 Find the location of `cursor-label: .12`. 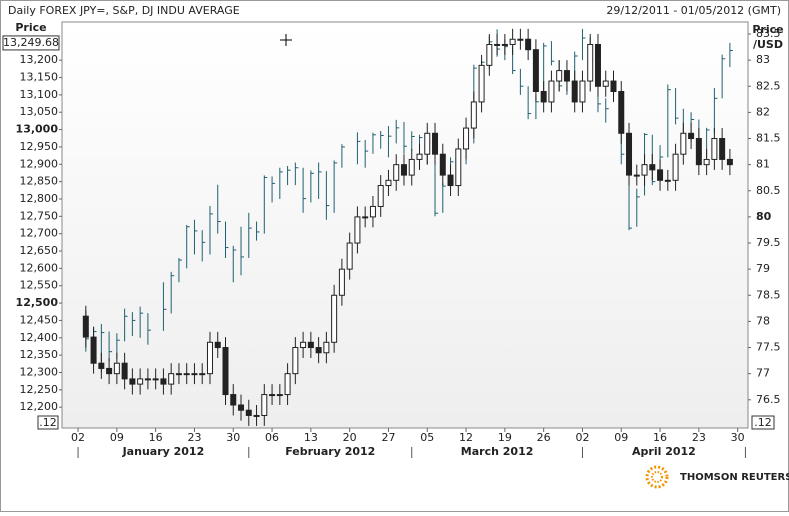

cursor-label: .12 is located at coordinates (48, 422).